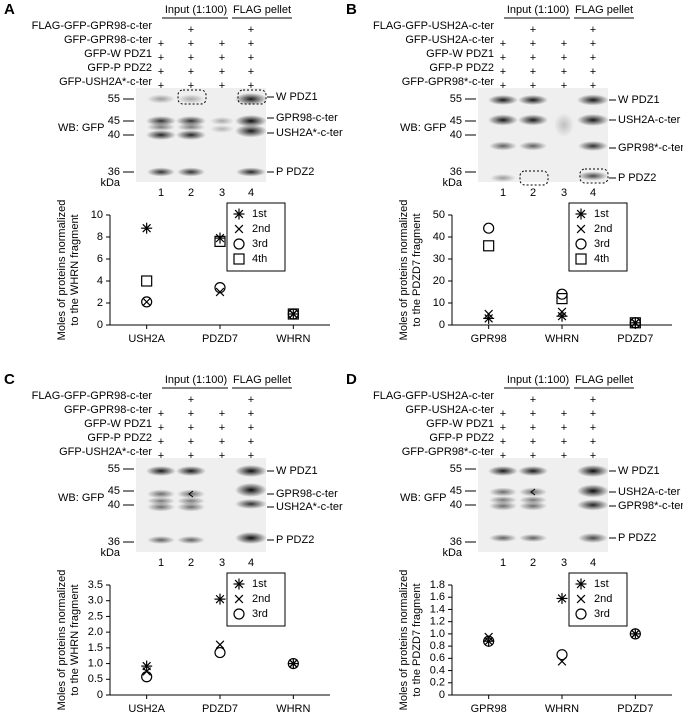  I want to click on header-pellet: FLAG pellet, so click(604, 380).